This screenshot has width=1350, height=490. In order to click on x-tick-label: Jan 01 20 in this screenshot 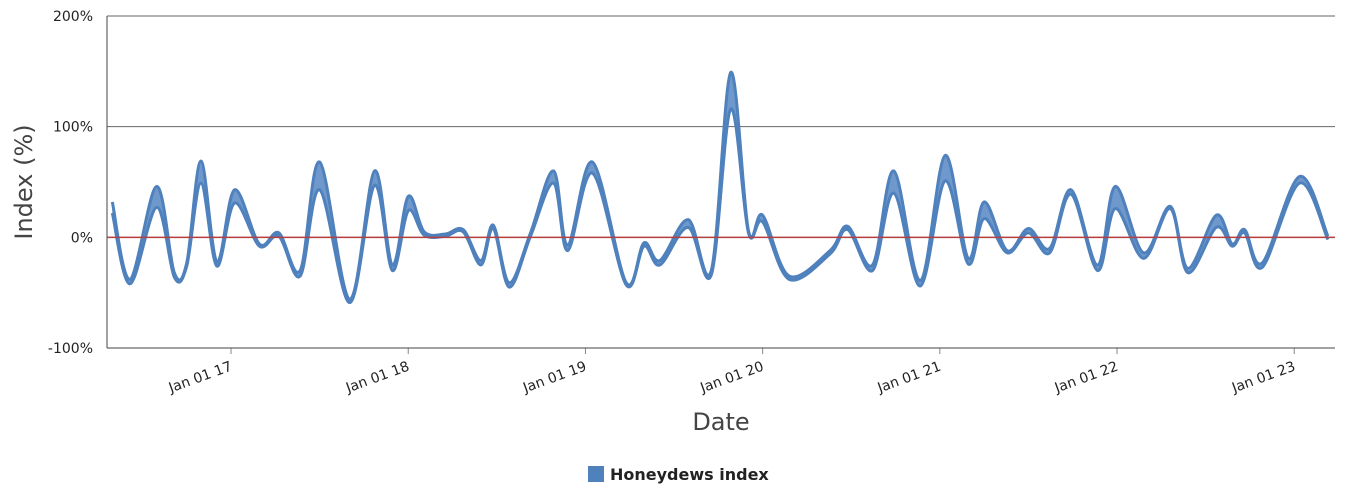, I will do `click(731, 378)`.